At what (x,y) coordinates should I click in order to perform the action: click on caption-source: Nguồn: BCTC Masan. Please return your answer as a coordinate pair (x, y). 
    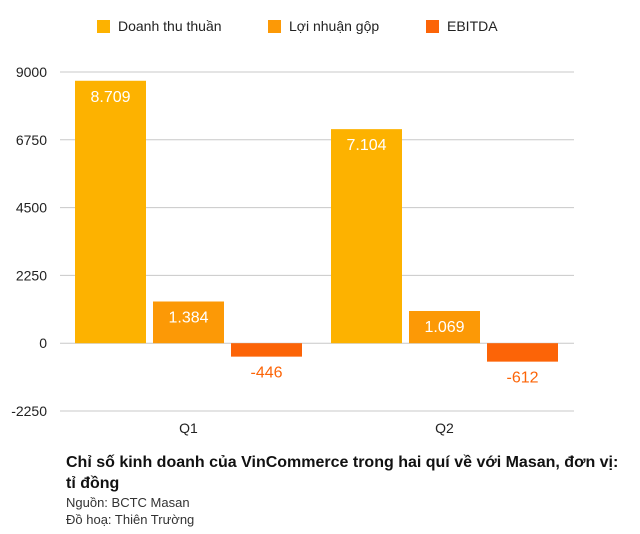
    Looking at the image, I should click on (128, 502).